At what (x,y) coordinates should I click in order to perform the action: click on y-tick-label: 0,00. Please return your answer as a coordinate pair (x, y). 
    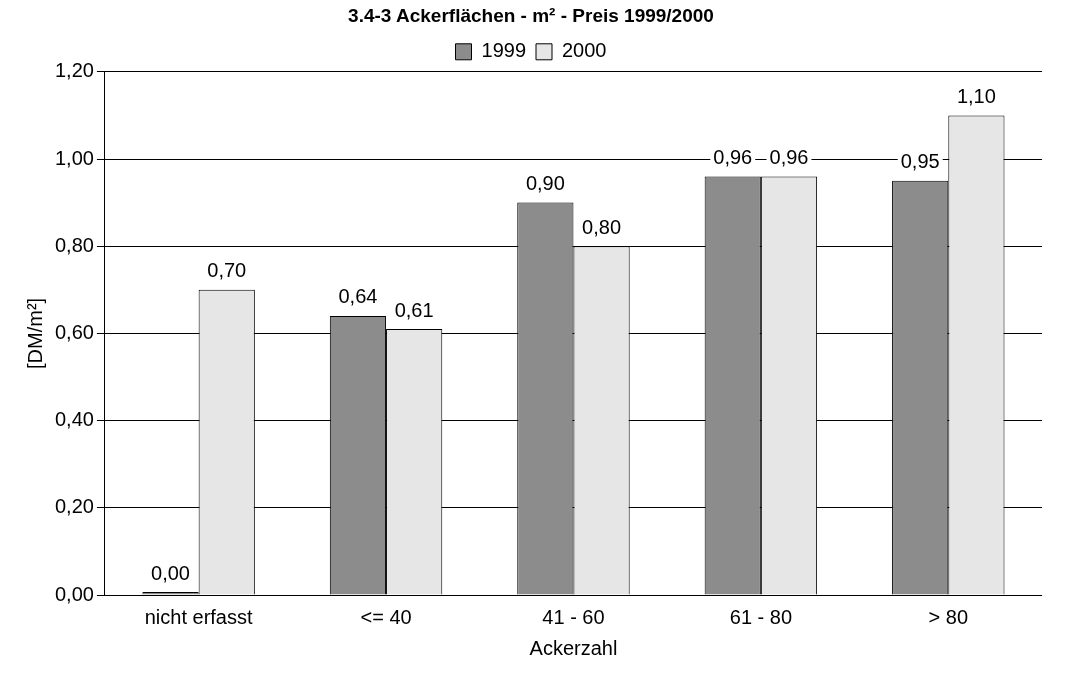
    Looking at the image, I should click on (74, 593).